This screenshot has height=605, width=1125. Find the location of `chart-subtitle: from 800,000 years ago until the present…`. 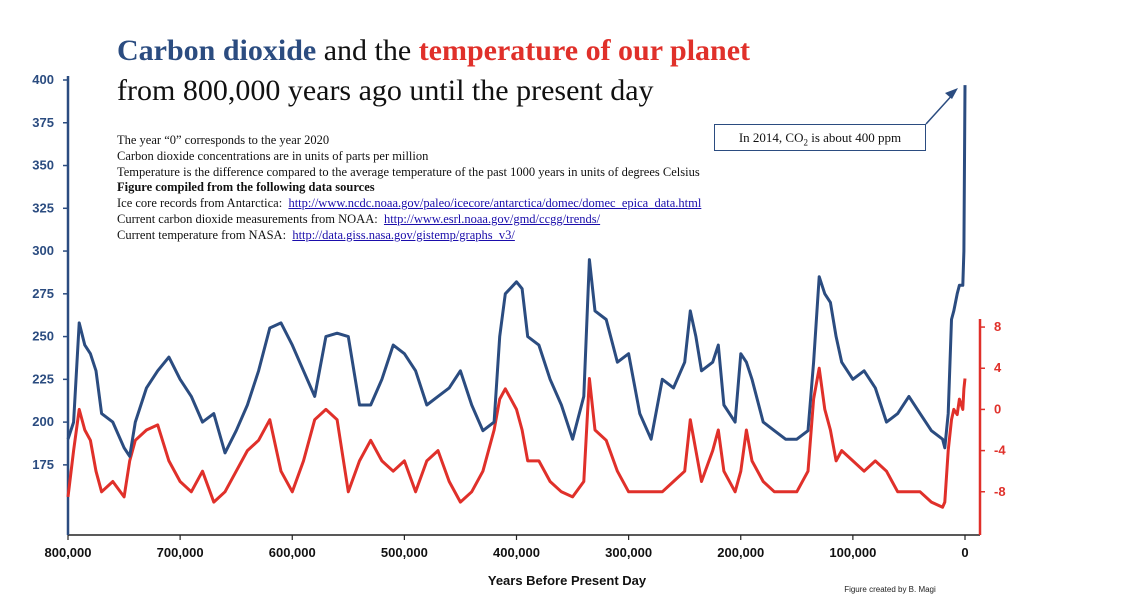

chart-subtitle: from 800,000 years ago until the present… is located at coordinates (385, 90).